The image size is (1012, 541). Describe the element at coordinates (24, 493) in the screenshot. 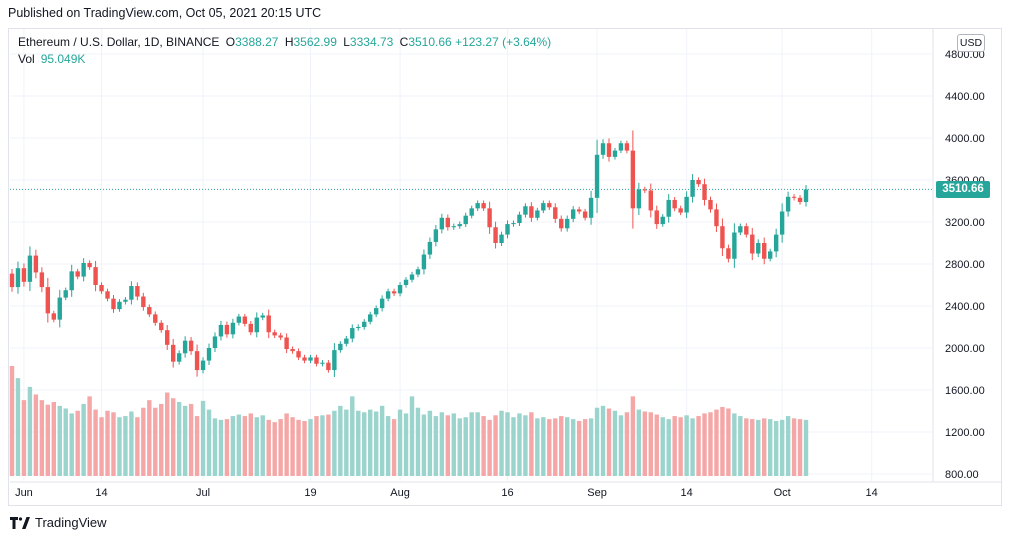

I see `time-tick-label: Jun` at that location.